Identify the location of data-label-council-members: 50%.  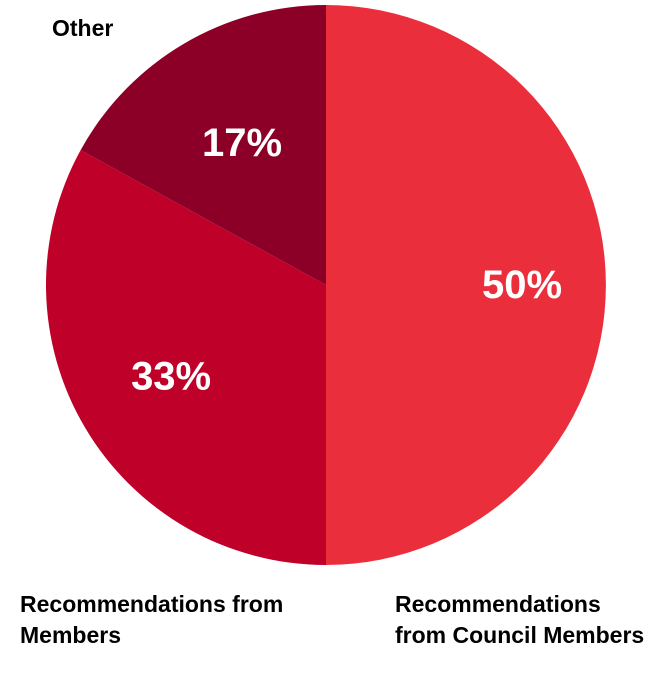
(522, 285).